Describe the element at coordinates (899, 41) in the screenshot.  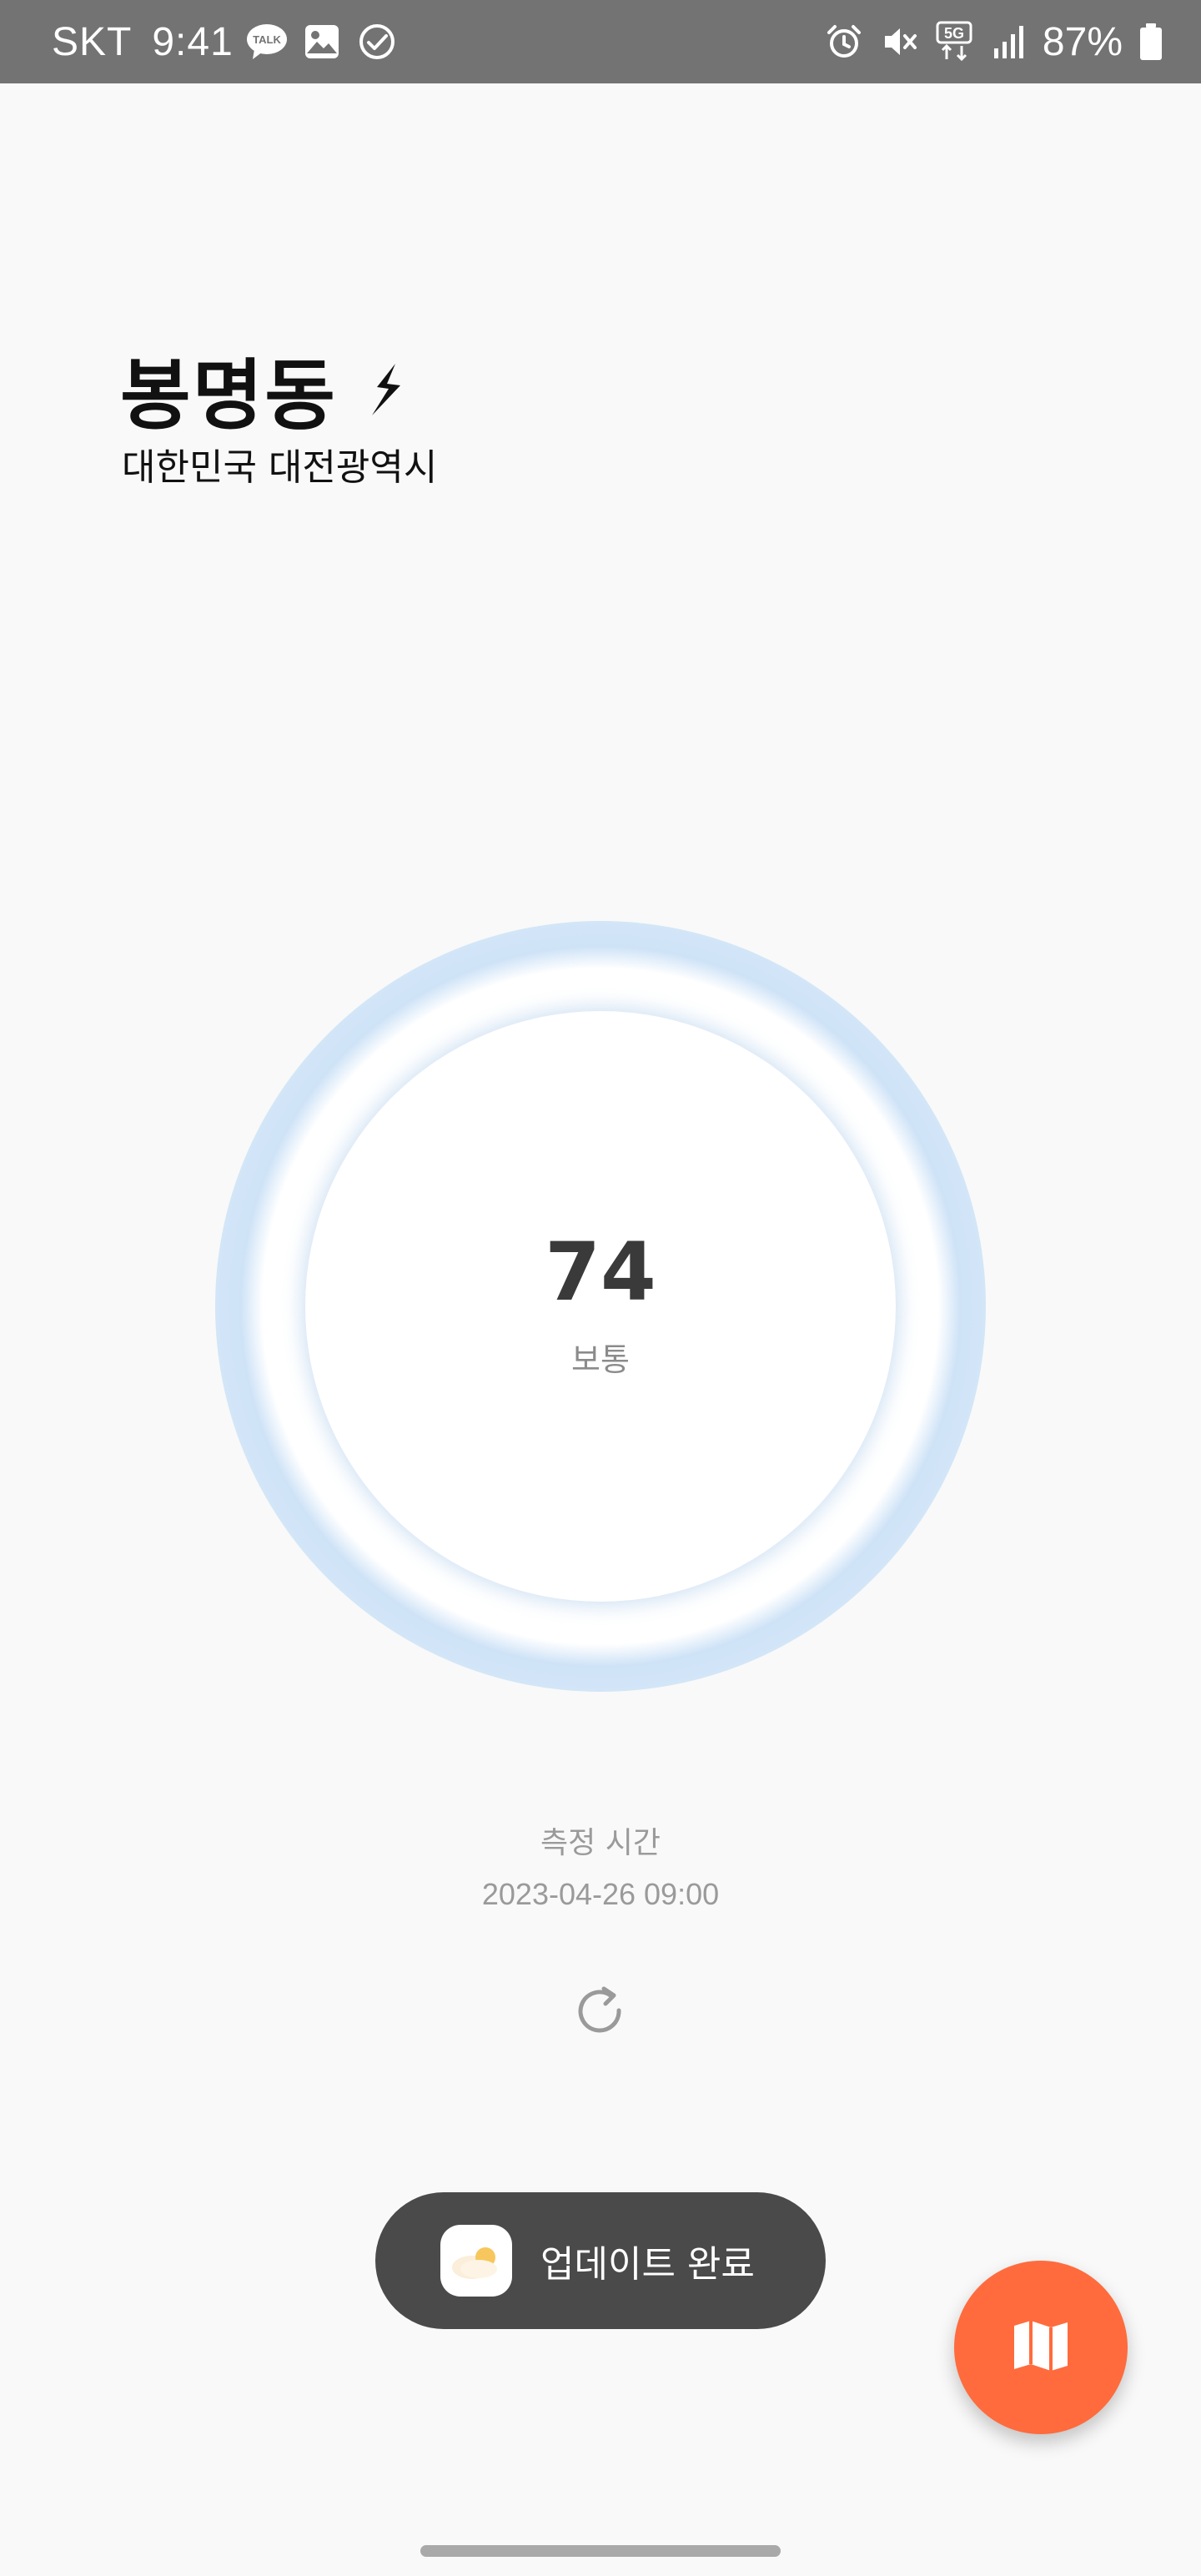
I see `mute-icon` at that location.